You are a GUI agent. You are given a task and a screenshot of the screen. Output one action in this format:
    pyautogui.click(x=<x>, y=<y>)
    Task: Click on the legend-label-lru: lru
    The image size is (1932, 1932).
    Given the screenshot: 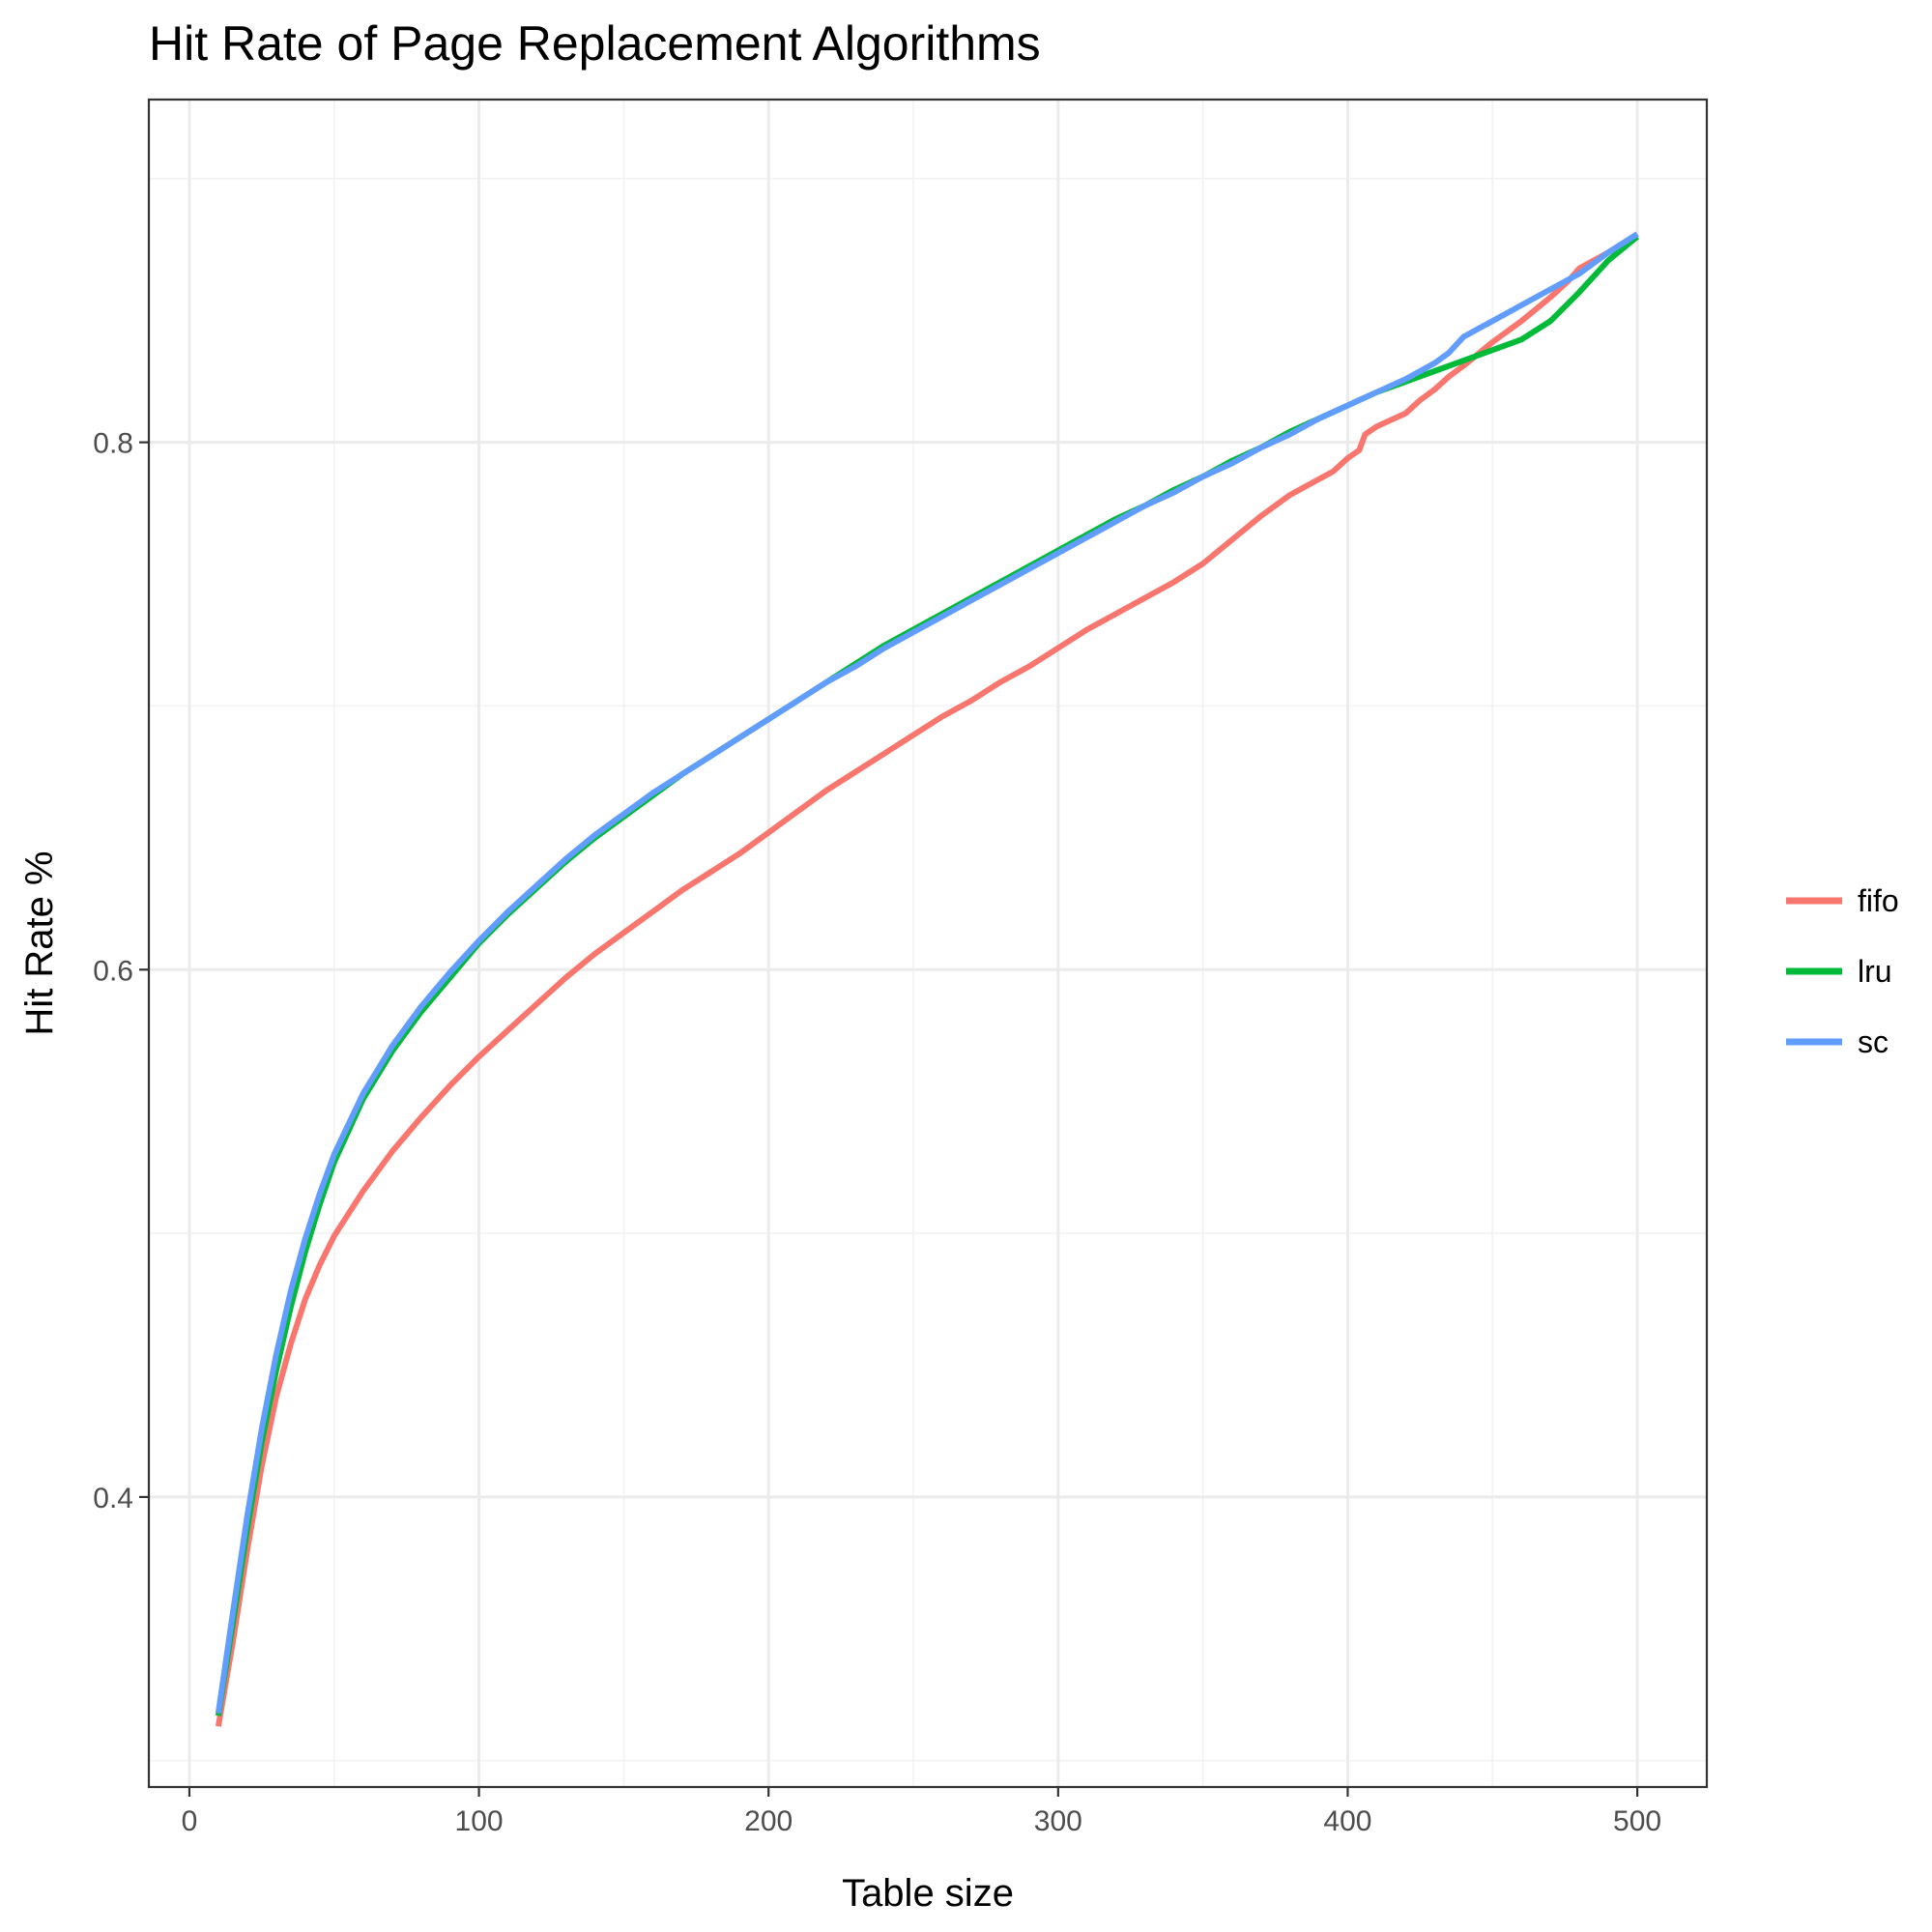 What is the action you would take?
    pyautogui.click(x=1875, y=971)
    